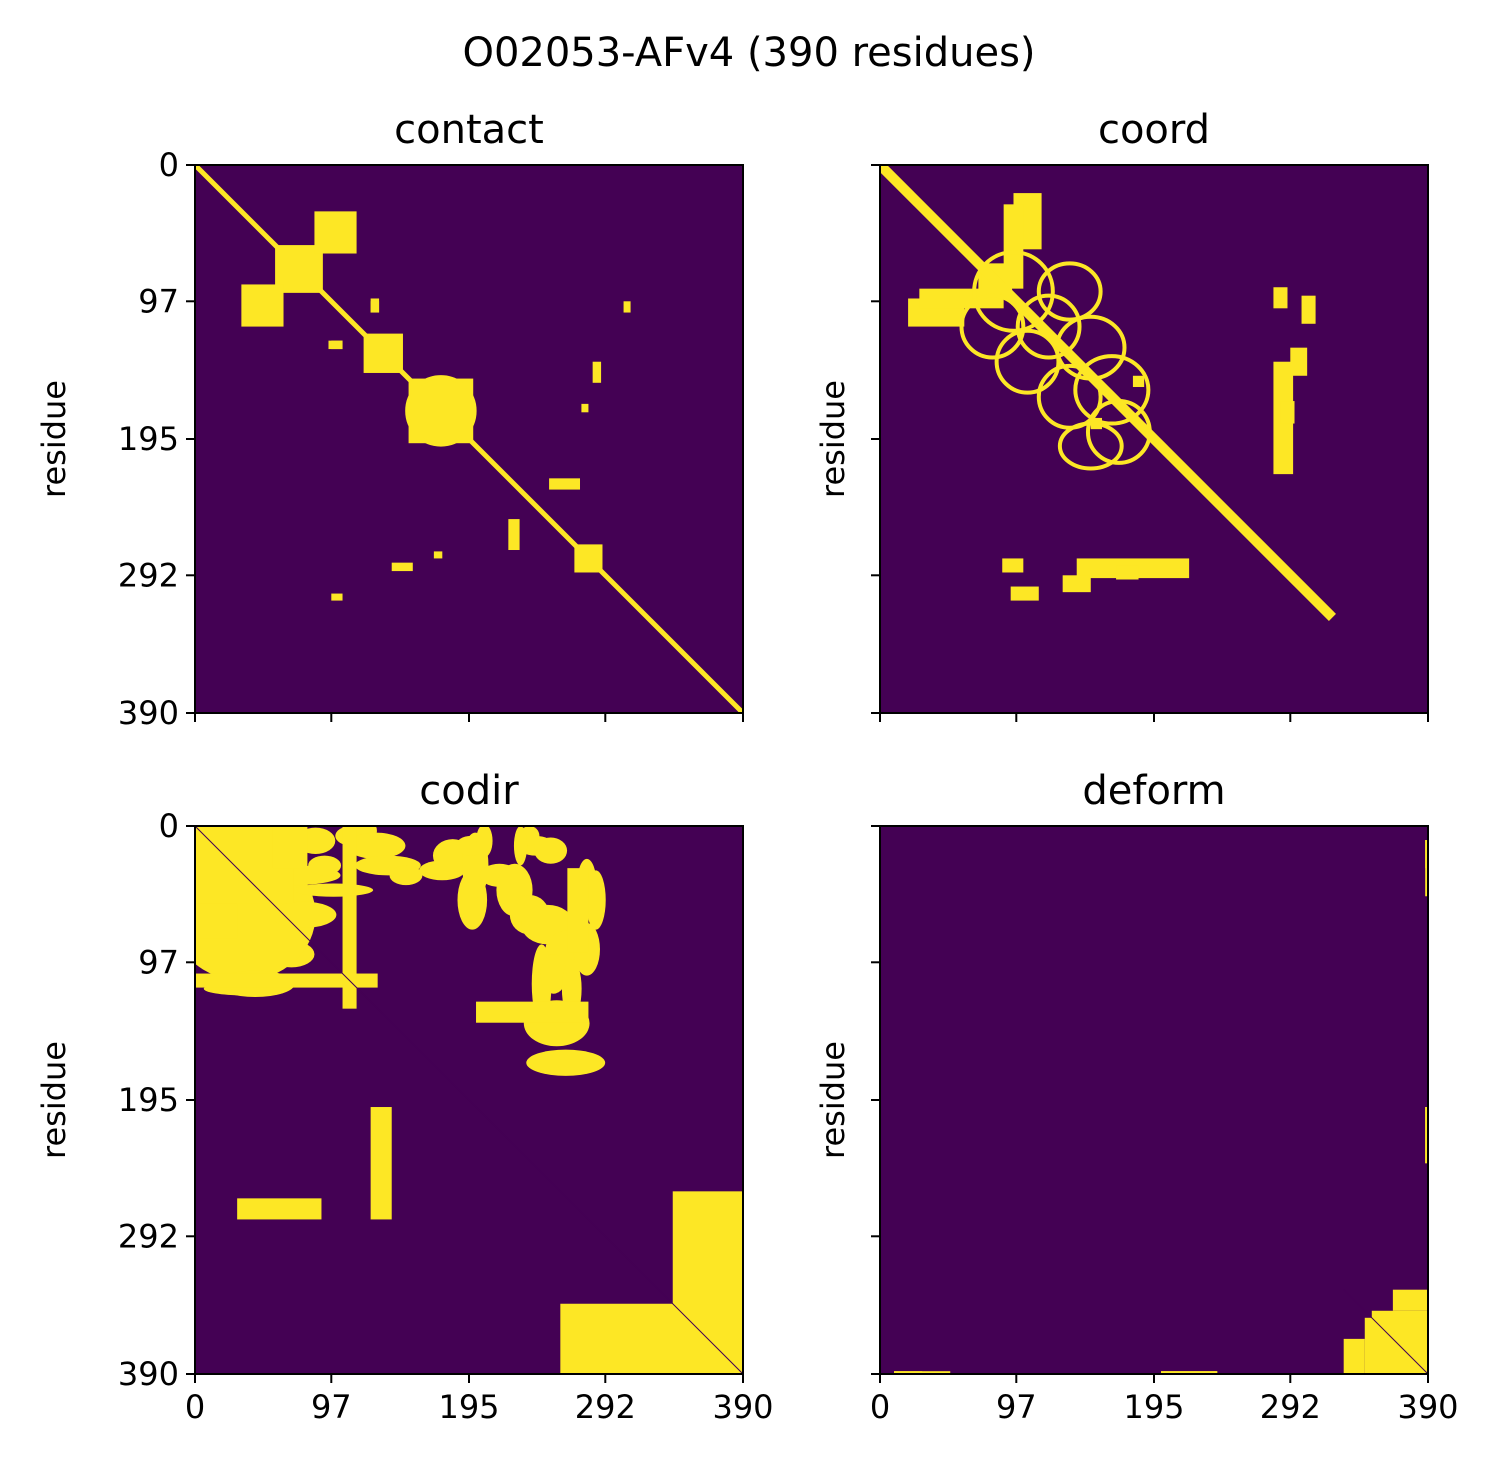 This screenshot has height=1474, width=1498. I want to click on panel-title: coord, so click(1154, 130).